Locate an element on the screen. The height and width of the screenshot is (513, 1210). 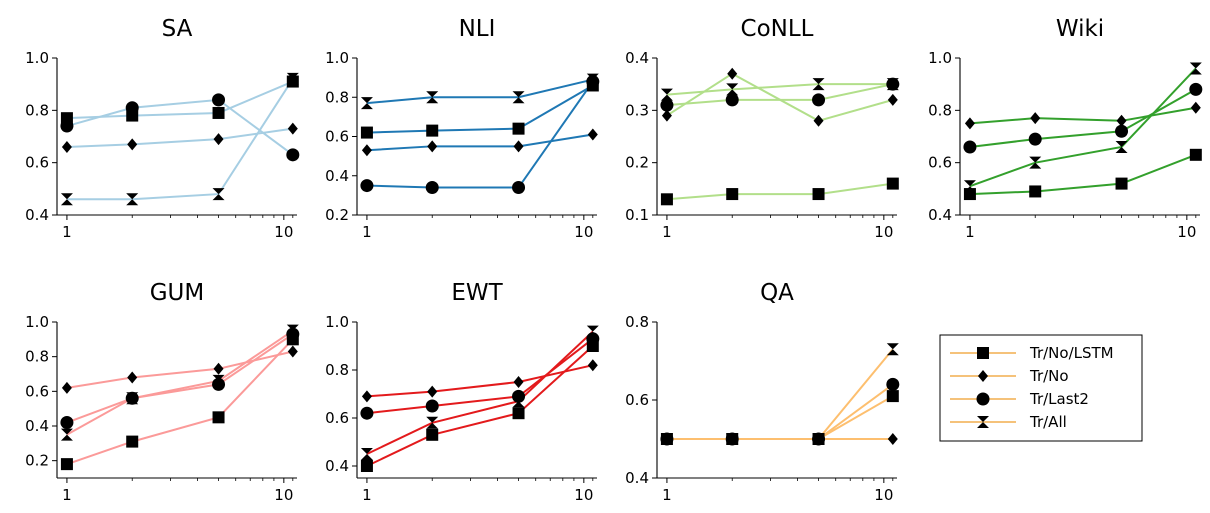
chart-title: EWT is located at coordinates (477, 293).